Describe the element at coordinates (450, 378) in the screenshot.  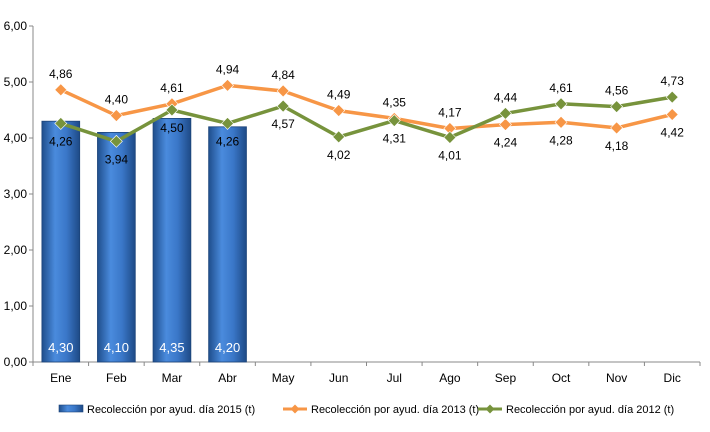
I see `x-tick-label: Ago` at that location.